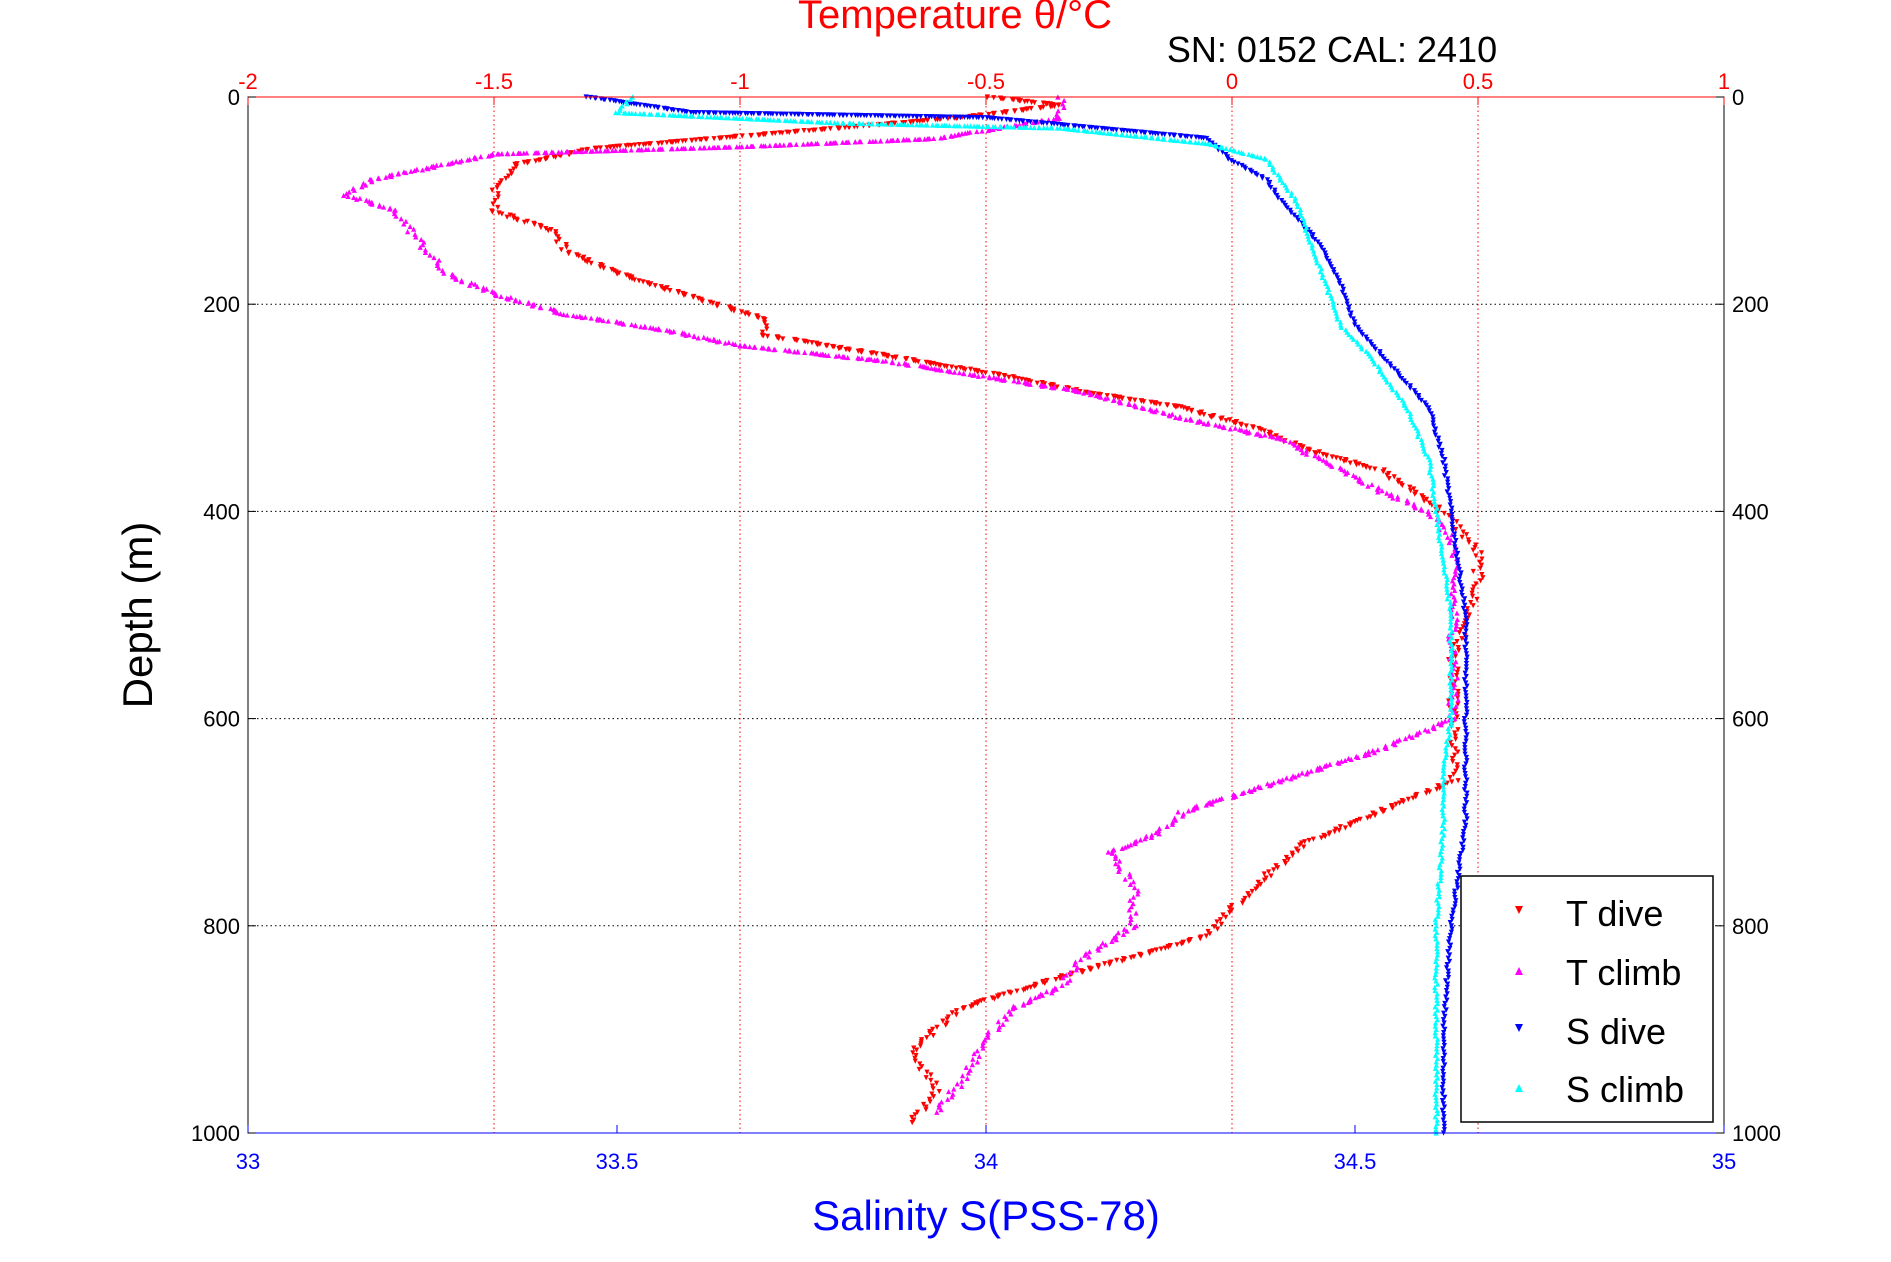 The width and height of the screenshot is (1891, 1262). Describe the element at coordinates (1355, 1161) in the screenshot. I see `salinity-tick-label: 34.5` at that location.